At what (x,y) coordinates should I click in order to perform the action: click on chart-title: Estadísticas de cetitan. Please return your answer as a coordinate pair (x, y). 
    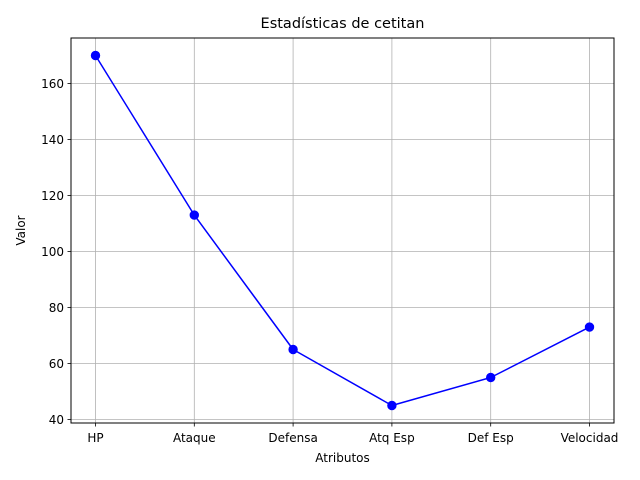
    Looking at the image, I should click on (343, 24).